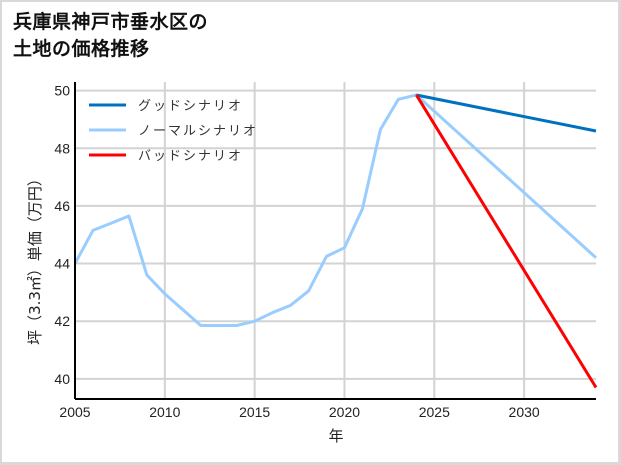 This screenshot has width=621, height=465. Describe the element at coordinates (198, 131) in the screenshot. I see `legend-label: ノーマルシナリオ` at that location.